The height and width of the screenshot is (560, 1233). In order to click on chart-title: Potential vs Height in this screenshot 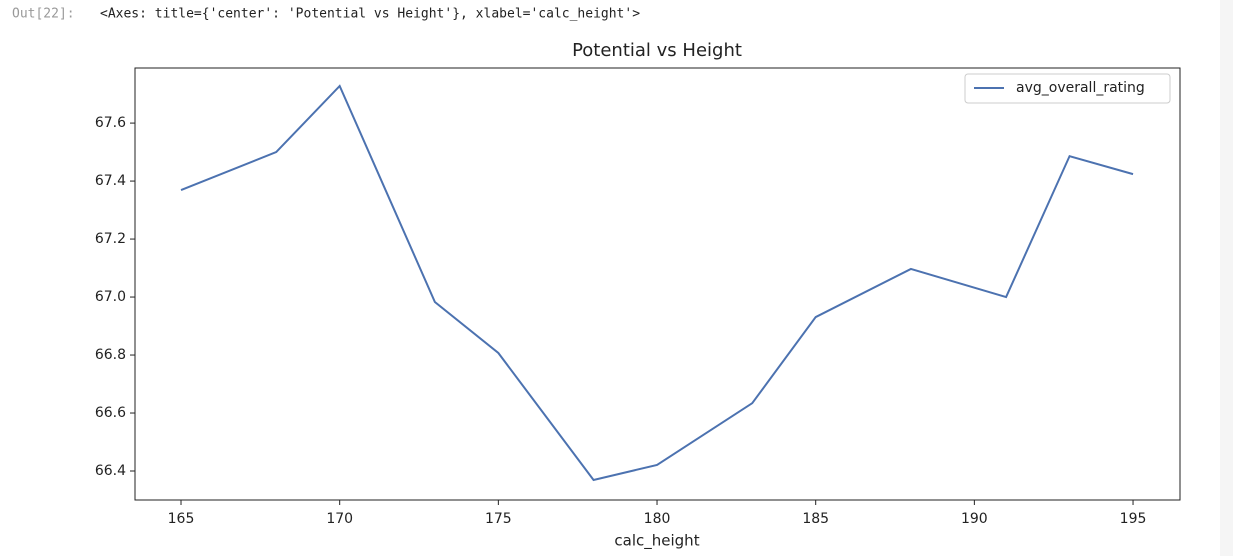, I will do `click(657, 50)`.